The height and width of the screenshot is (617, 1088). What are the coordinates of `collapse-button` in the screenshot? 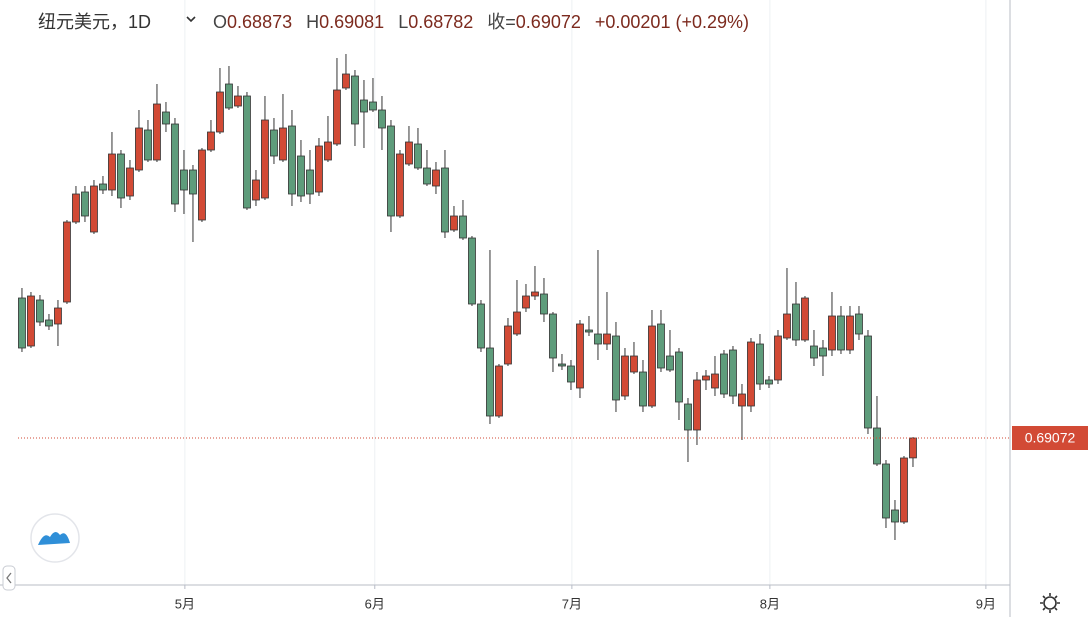 It's located at (9, 578).